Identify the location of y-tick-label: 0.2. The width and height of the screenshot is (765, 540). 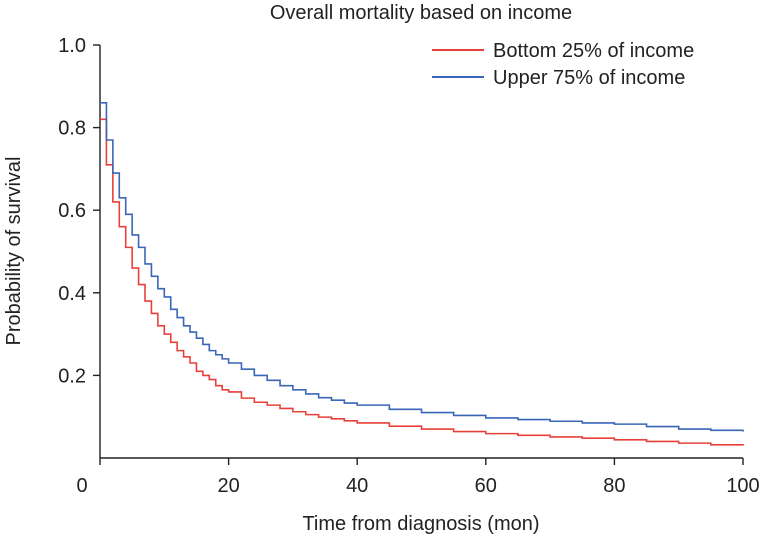
(72, 376).